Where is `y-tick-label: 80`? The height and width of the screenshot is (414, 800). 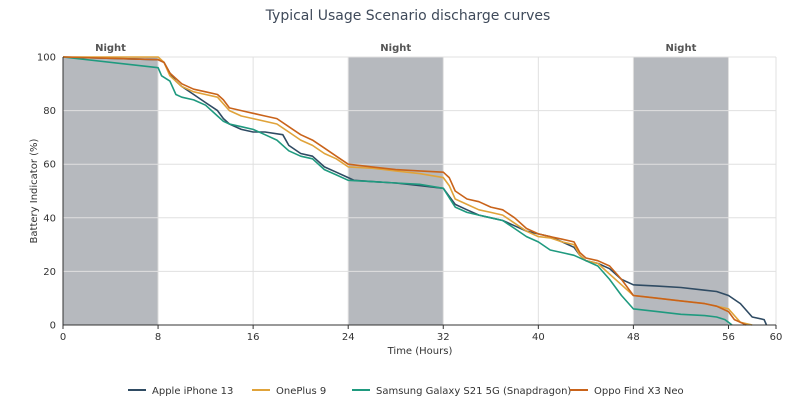 y-tick-label: 80 is located at coordinates (49, 111).